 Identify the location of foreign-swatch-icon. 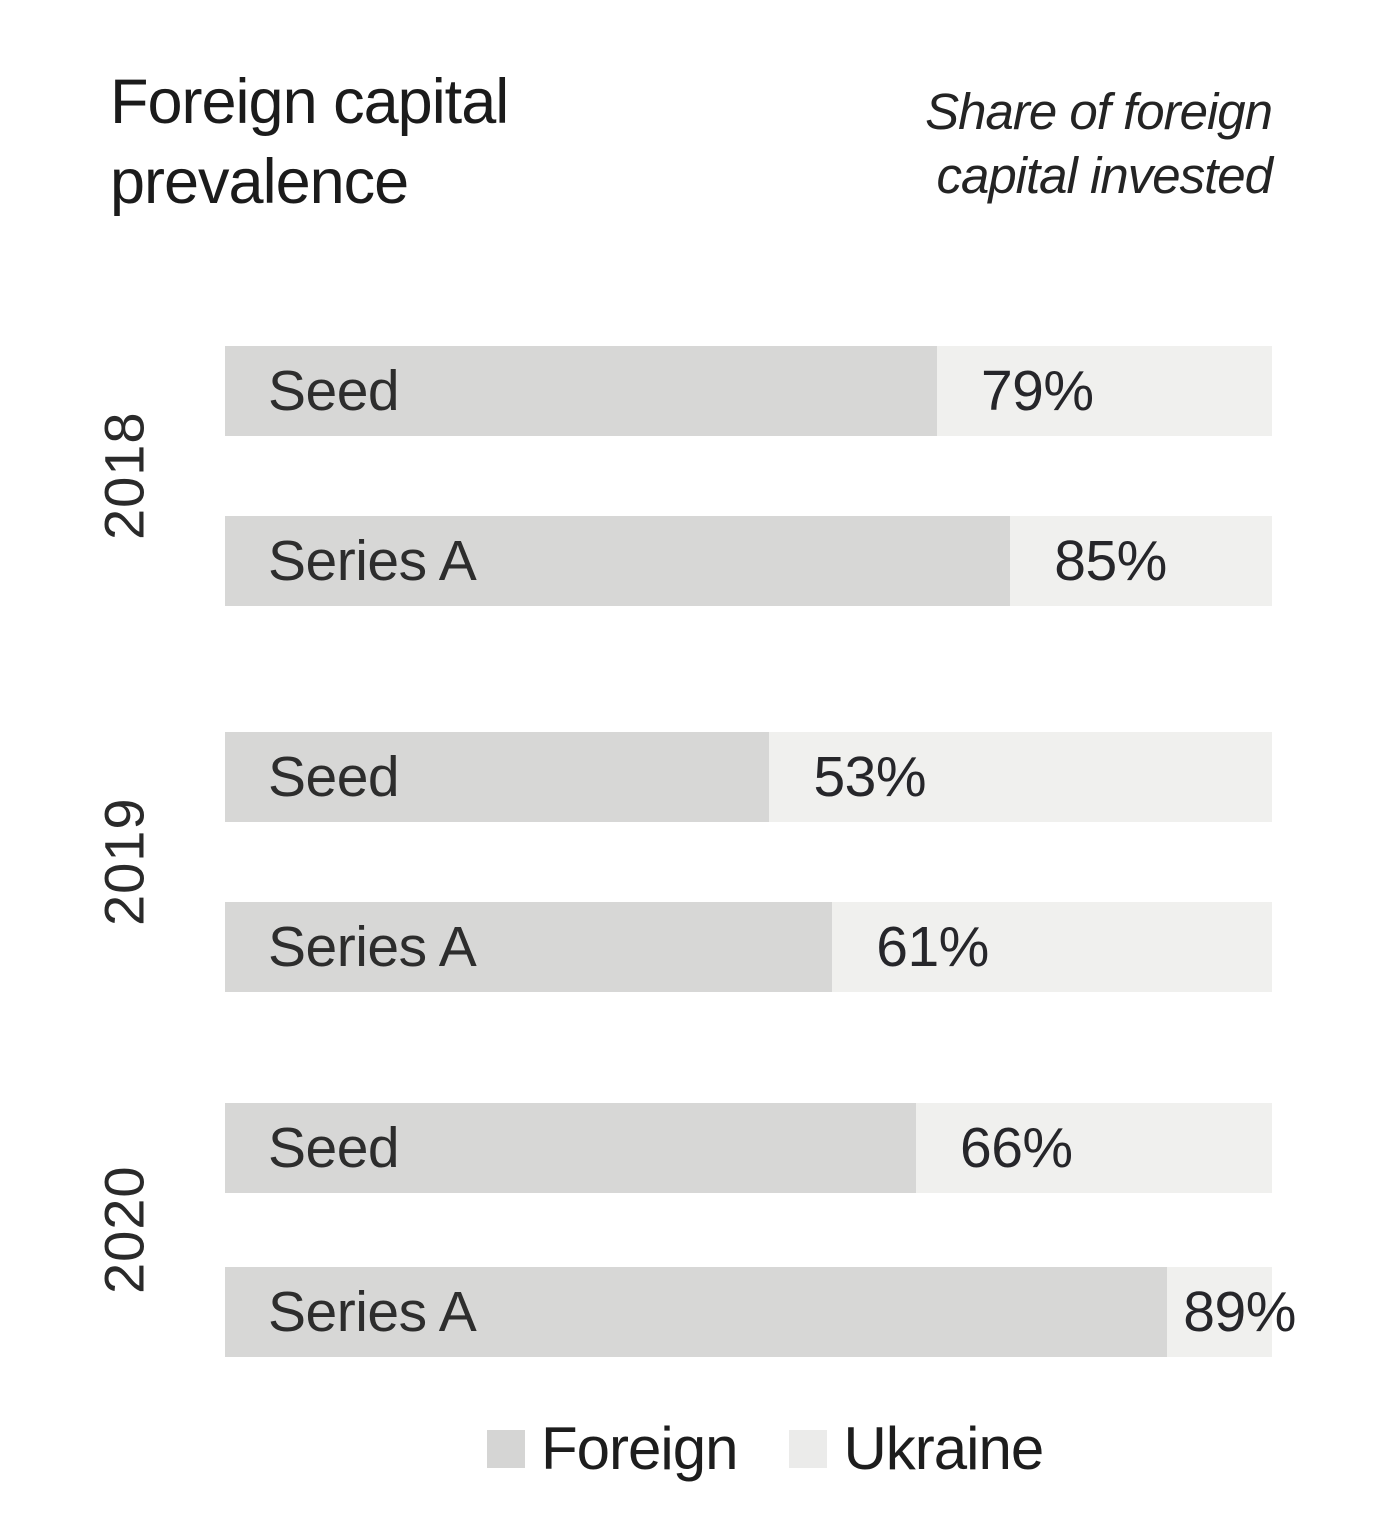
(506, 1448).